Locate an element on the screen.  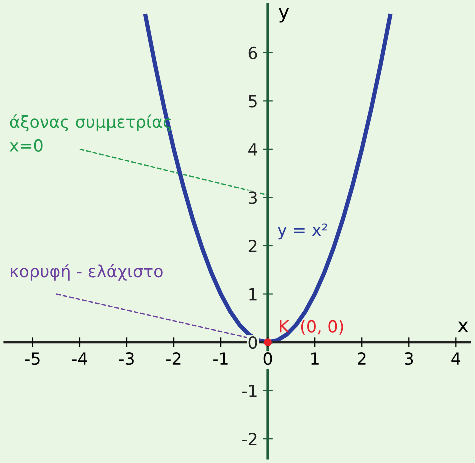
x-tick-label: 4 is located at coordinates (456, 358).